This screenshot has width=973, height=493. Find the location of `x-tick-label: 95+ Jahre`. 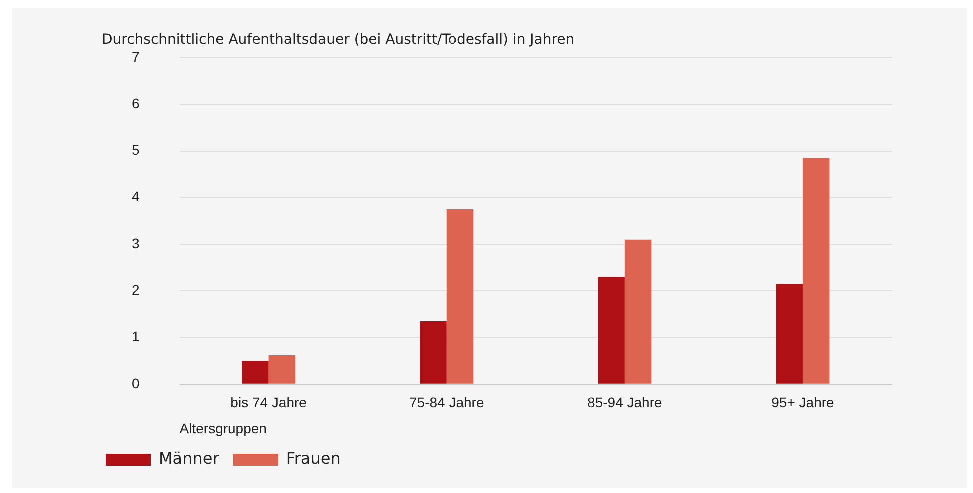

x-tick-label: 95+ Jahre is located at coordinates (803, 402).